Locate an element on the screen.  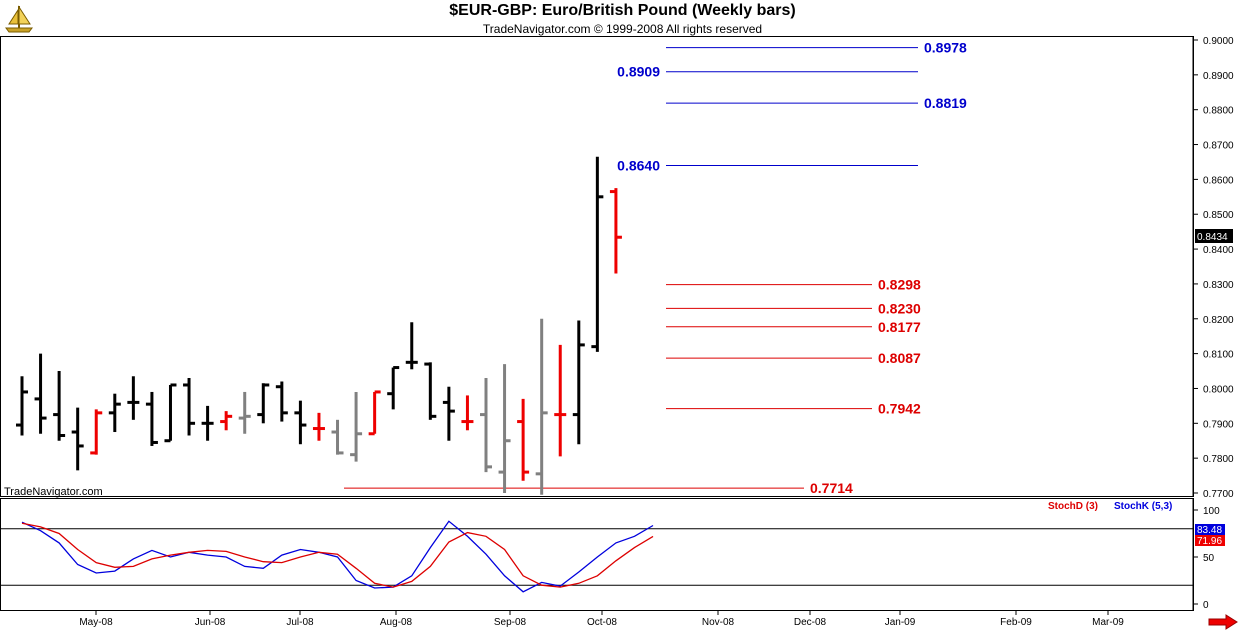
level-label: 0.8230 is located at coordinates (899, 308).